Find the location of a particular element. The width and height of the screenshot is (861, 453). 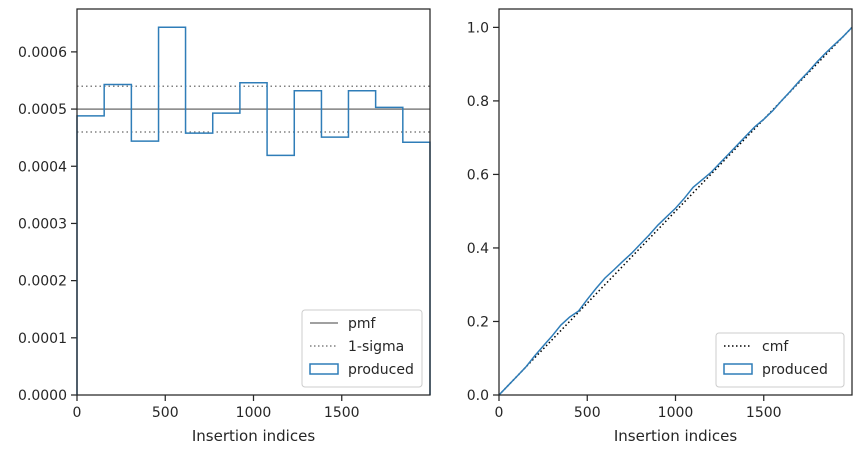

y-tick-label: 0.0000 is located at coordinates (42, 396).